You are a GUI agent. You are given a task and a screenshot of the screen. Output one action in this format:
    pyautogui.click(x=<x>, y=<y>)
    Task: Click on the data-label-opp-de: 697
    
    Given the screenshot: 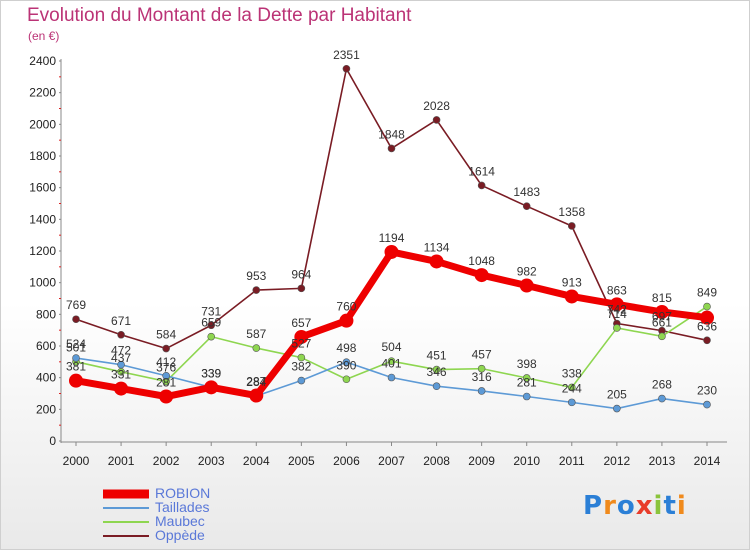 What is the action you would take?
    pyautogui.click(x=662, y=317)
    